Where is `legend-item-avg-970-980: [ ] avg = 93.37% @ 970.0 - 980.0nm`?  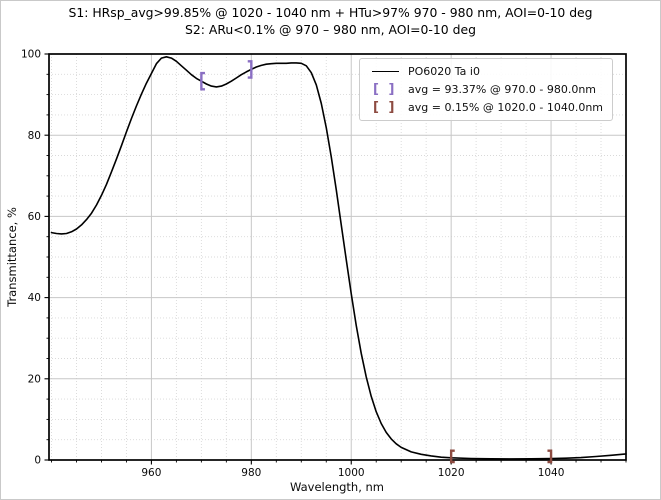 legend-item-avg-970-980: [ ] avg = 93.37% @ 970.0 - 980.0nm is located at coordinates (485, 89).